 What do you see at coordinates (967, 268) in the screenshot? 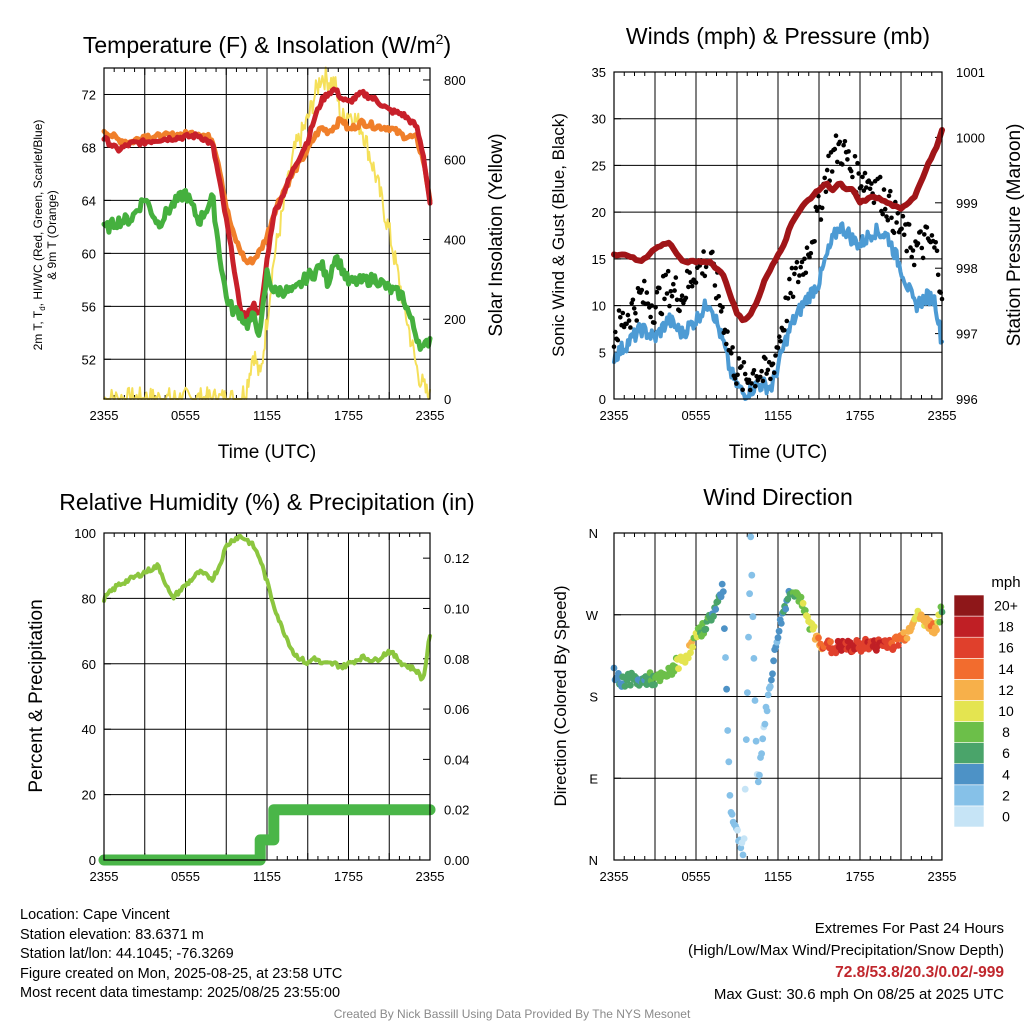
I see `wind-y2-tick-label: 998` at bounding box center [967, 268].